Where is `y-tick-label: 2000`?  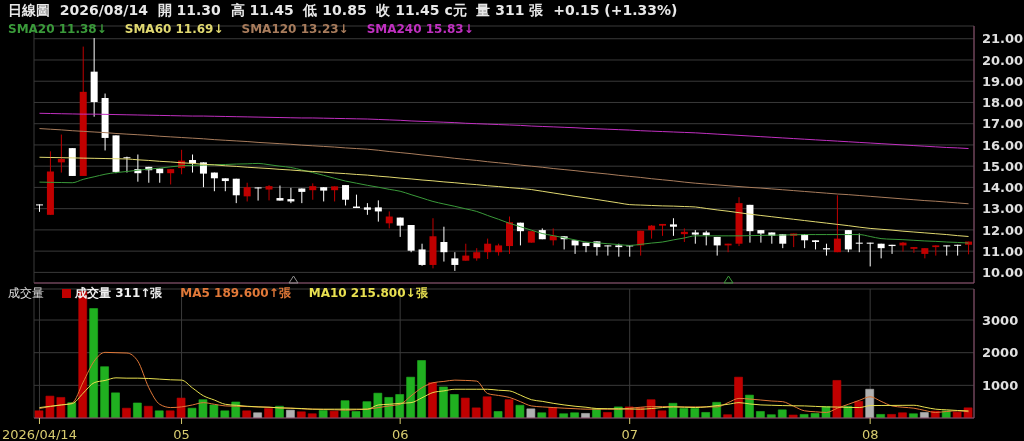 y-tick-label: 2000 is located at coordinates (1000, 353).